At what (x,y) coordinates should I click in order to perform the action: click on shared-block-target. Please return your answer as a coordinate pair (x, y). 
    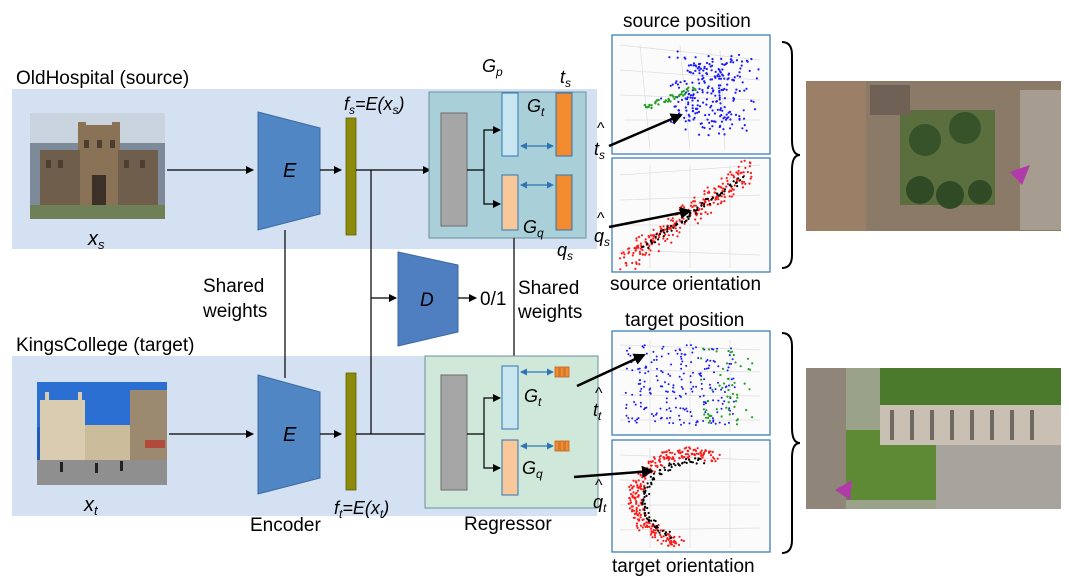
    Looking at the image, I should click on (454, 432).